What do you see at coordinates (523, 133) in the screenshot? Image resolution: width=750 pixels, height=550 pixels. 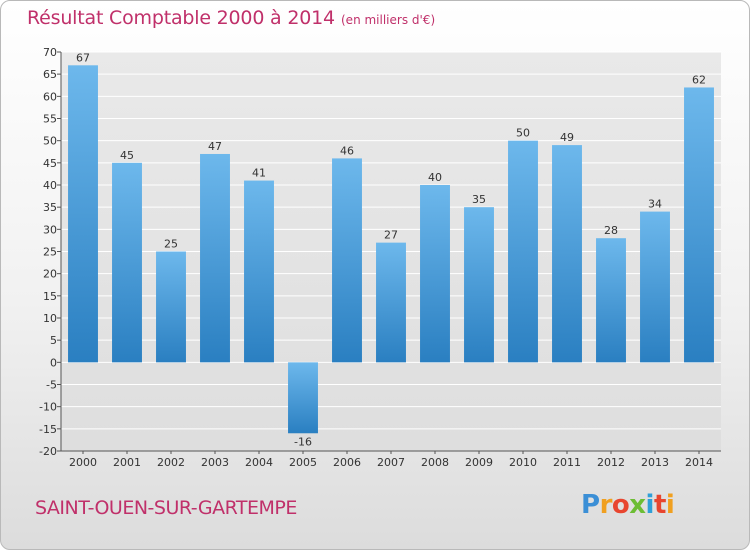 I see `data-label-2010: 50` at bounding box center [523, 133].